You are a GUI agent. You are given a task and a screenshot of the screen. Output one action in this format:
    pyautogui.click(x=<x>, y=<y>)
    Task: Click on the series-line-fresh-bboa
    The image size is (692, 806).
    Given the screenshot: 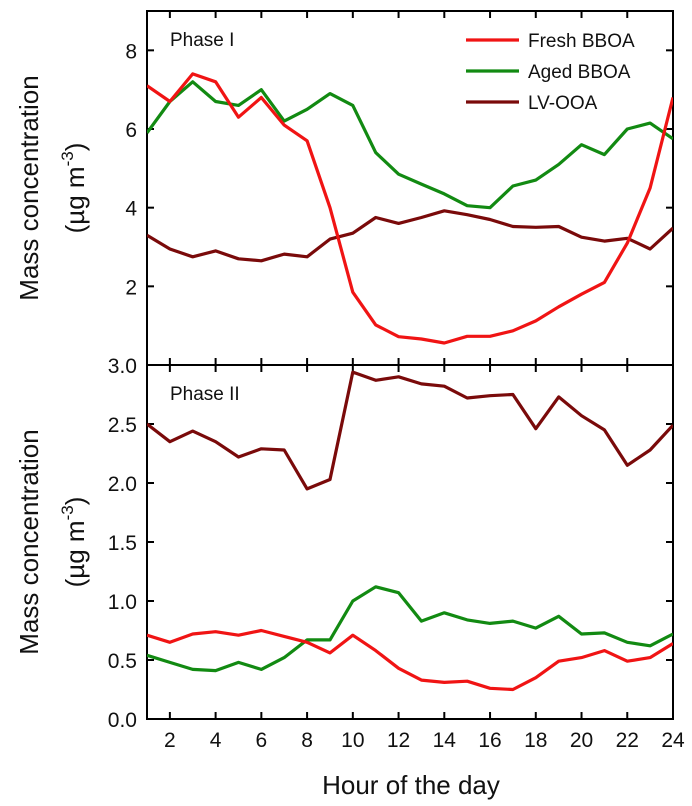 What is the action you would take?
    pyautogui.click(x=410, y=660)
    